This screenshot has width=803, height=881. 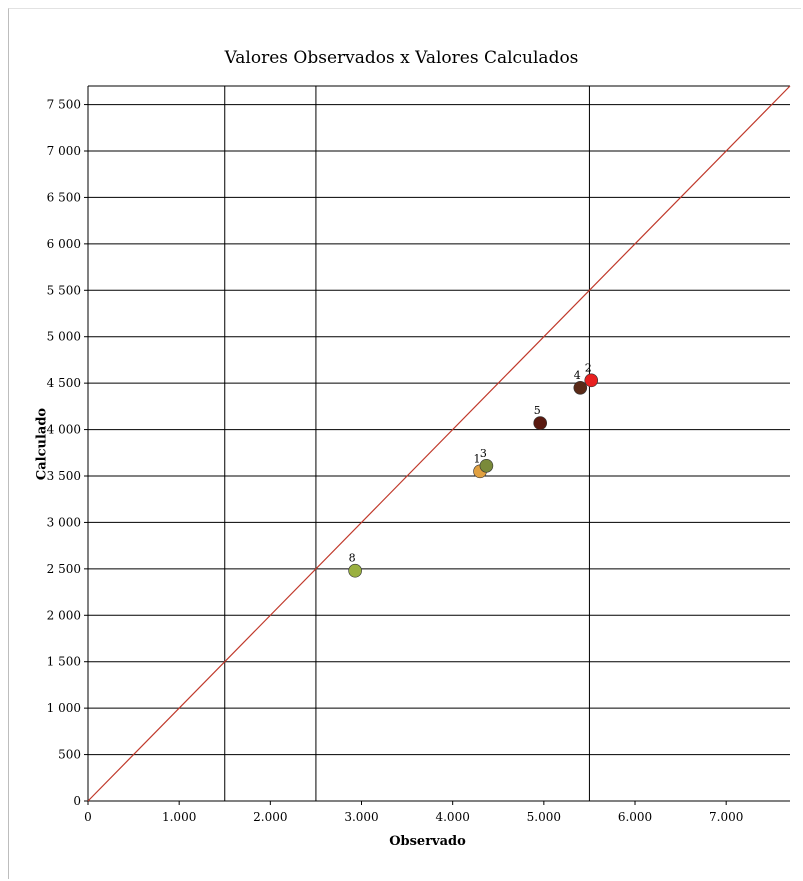 What do you see at coordinates (64, 105) in the screenshot?
I see `y-tick-label: 7 500` at bounding box center [64, 105].